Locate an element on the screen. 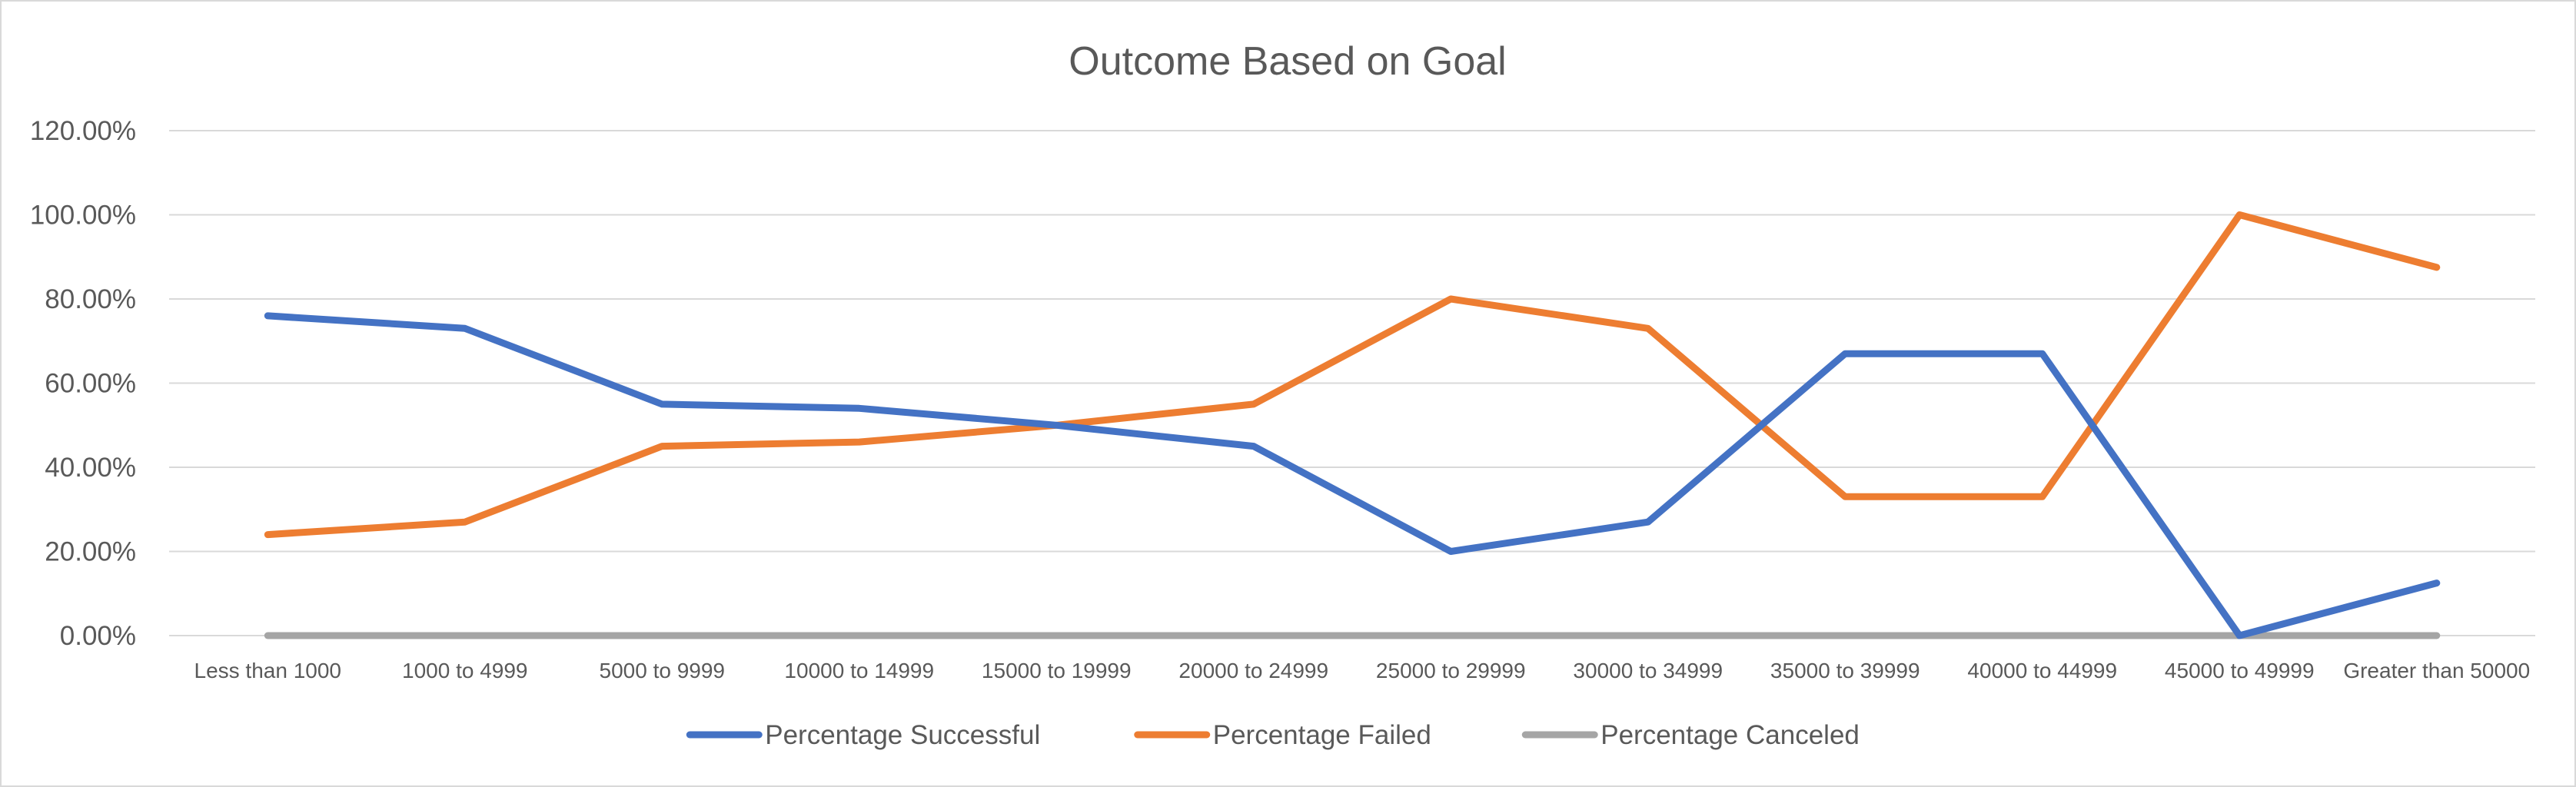 The width and height of the screenshot is (2576, 787). y-tick-label: 80.00% is located at coordinates (90, 299).